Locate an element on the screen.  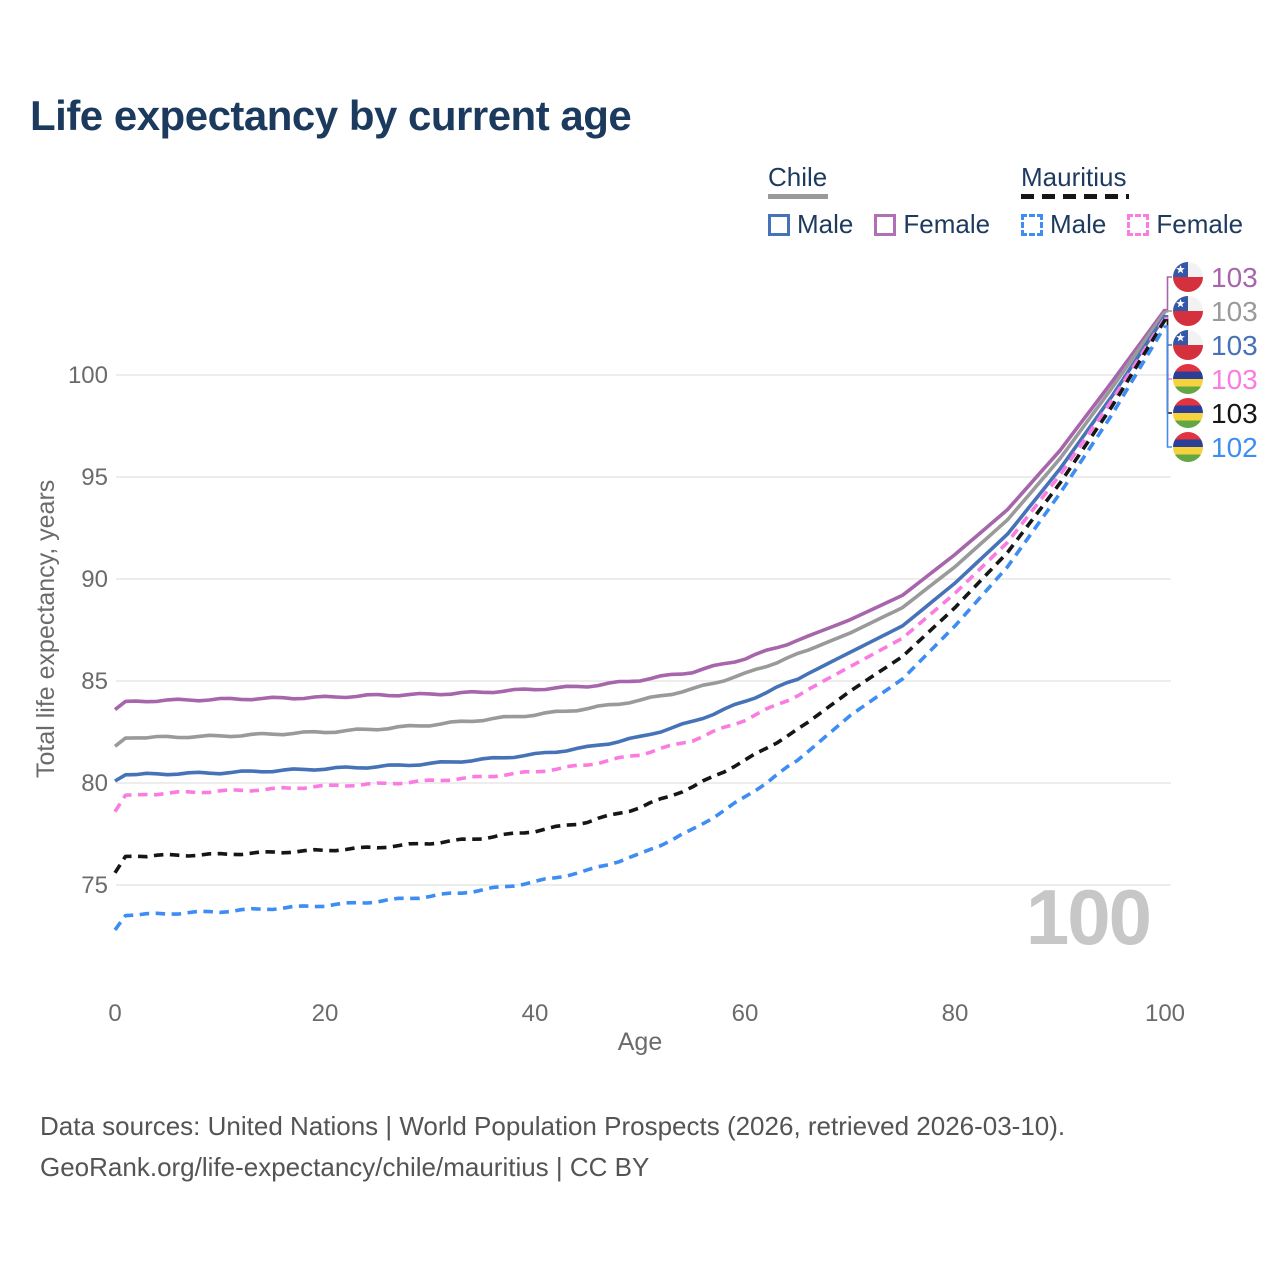
chile-line-sample is located at coordinates (798, 196).